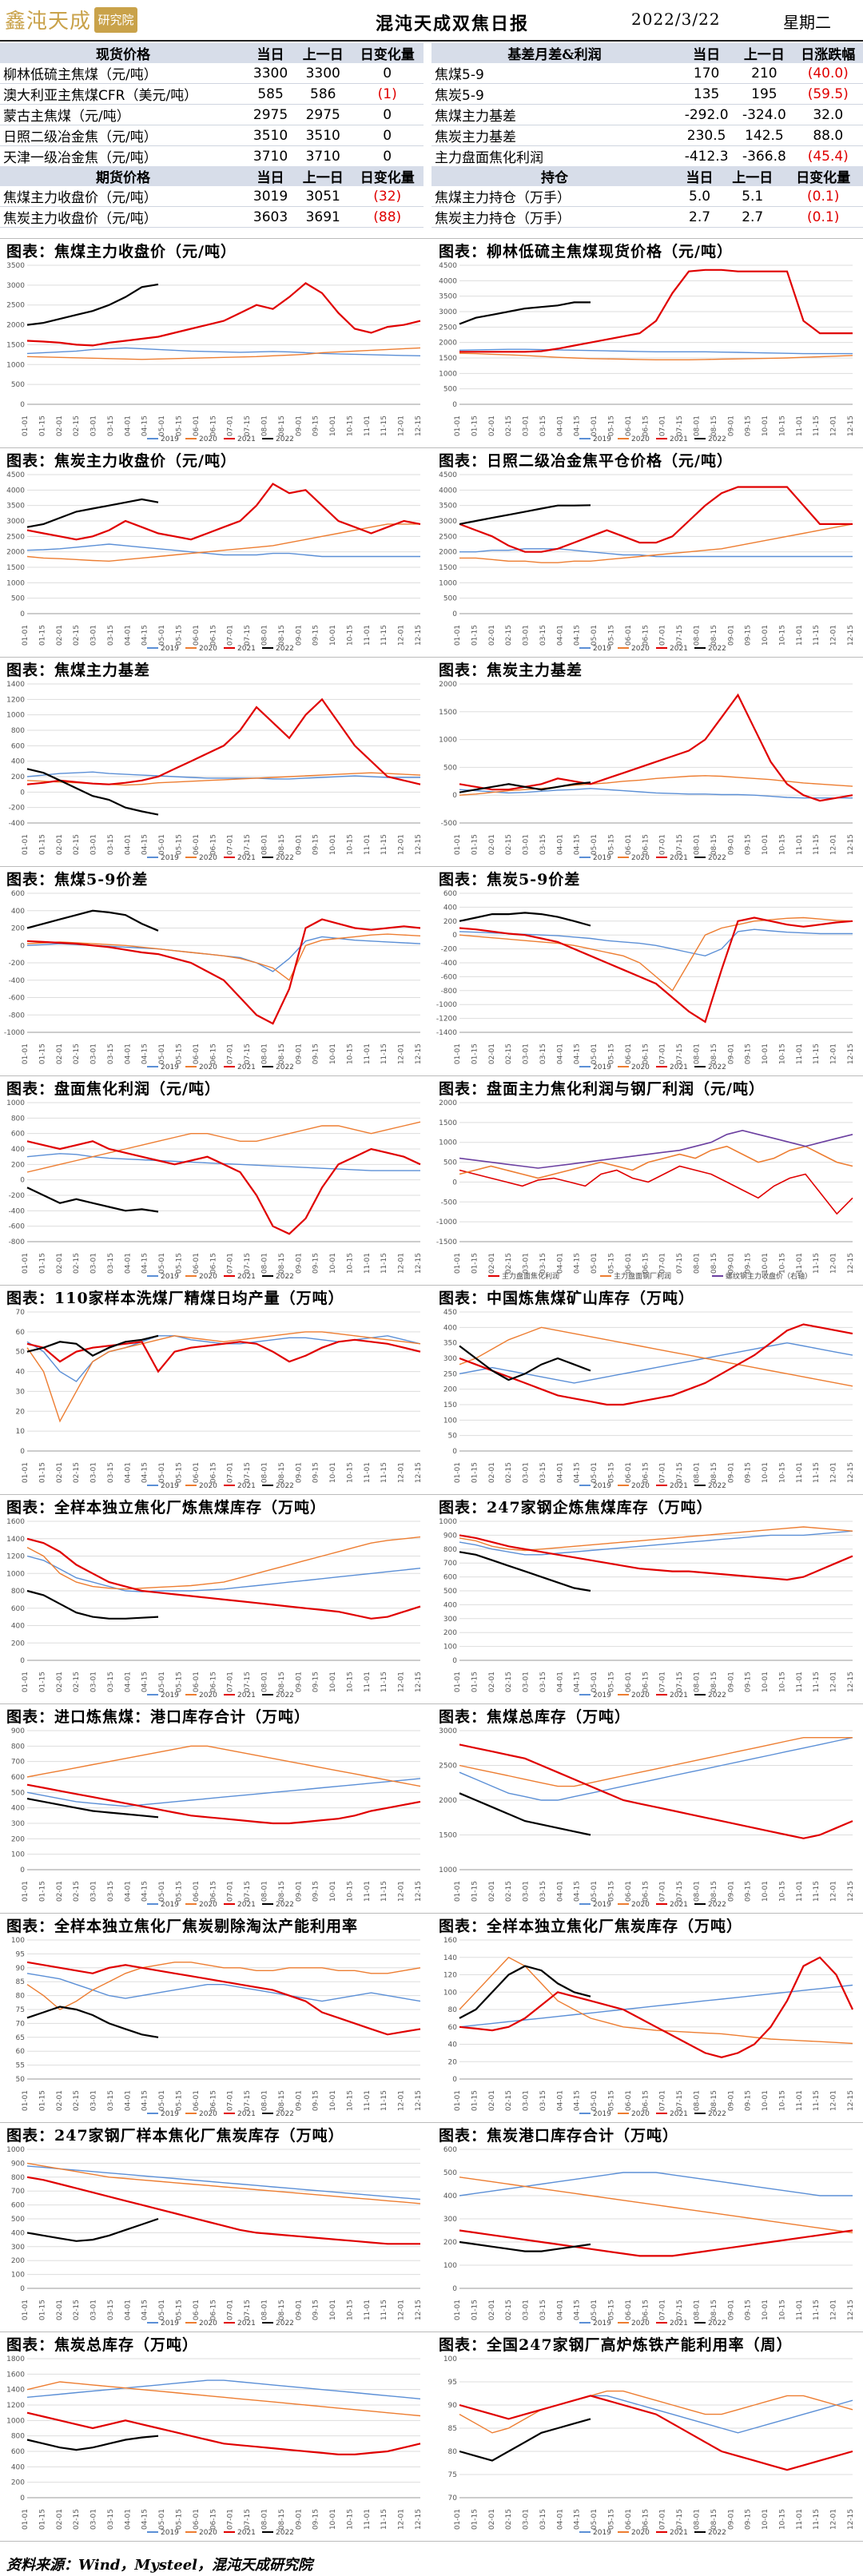 The image size is (863, 2576). Describe the element at coordinates (450, 768) in the screenshot. I see `y-tick-label: 500` at that location.